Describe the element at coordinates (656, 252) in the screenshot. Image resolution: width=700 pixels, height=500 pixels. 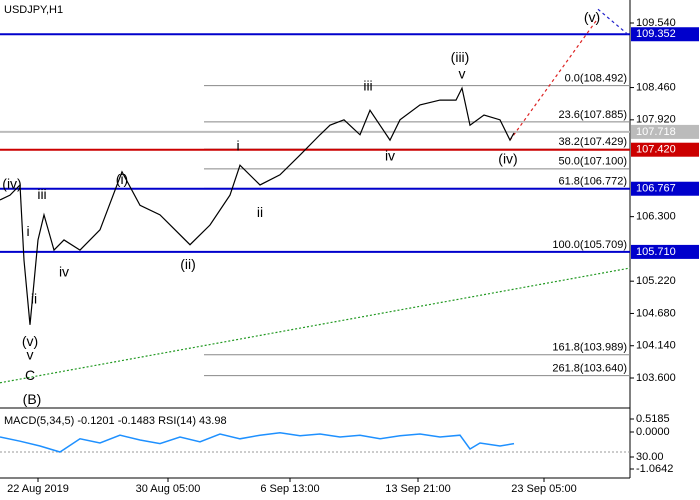
I see `level-label: 105.710` at that location.